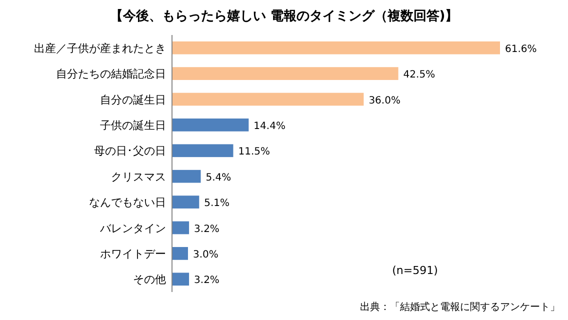  What do you see at coordinates (270, 126) in the screenshot?
I see `data-label: 14.4%` at bounding box center [270, 126].